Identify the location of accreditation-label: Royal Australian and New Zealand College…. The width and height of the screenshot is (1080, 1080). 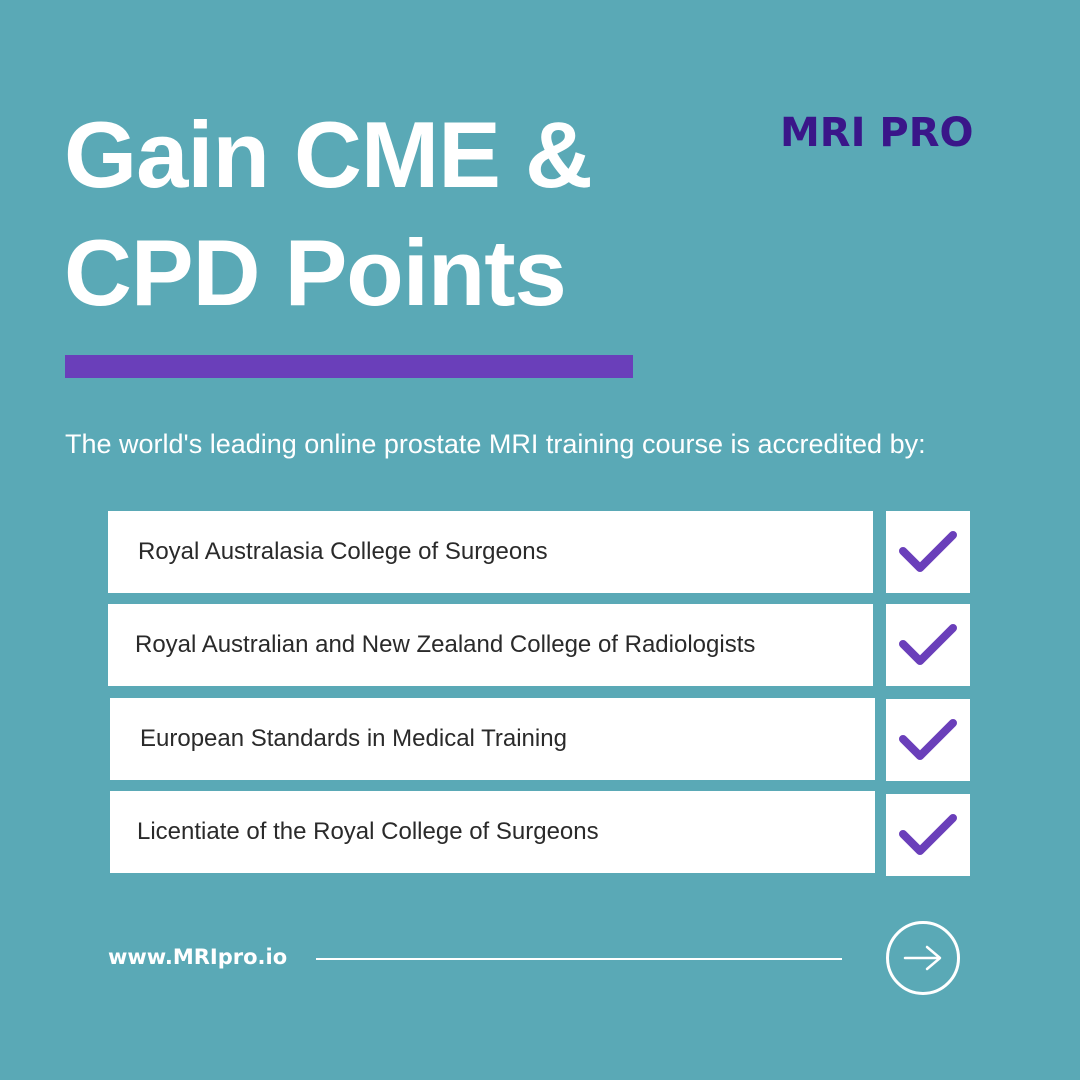
(445, 644).